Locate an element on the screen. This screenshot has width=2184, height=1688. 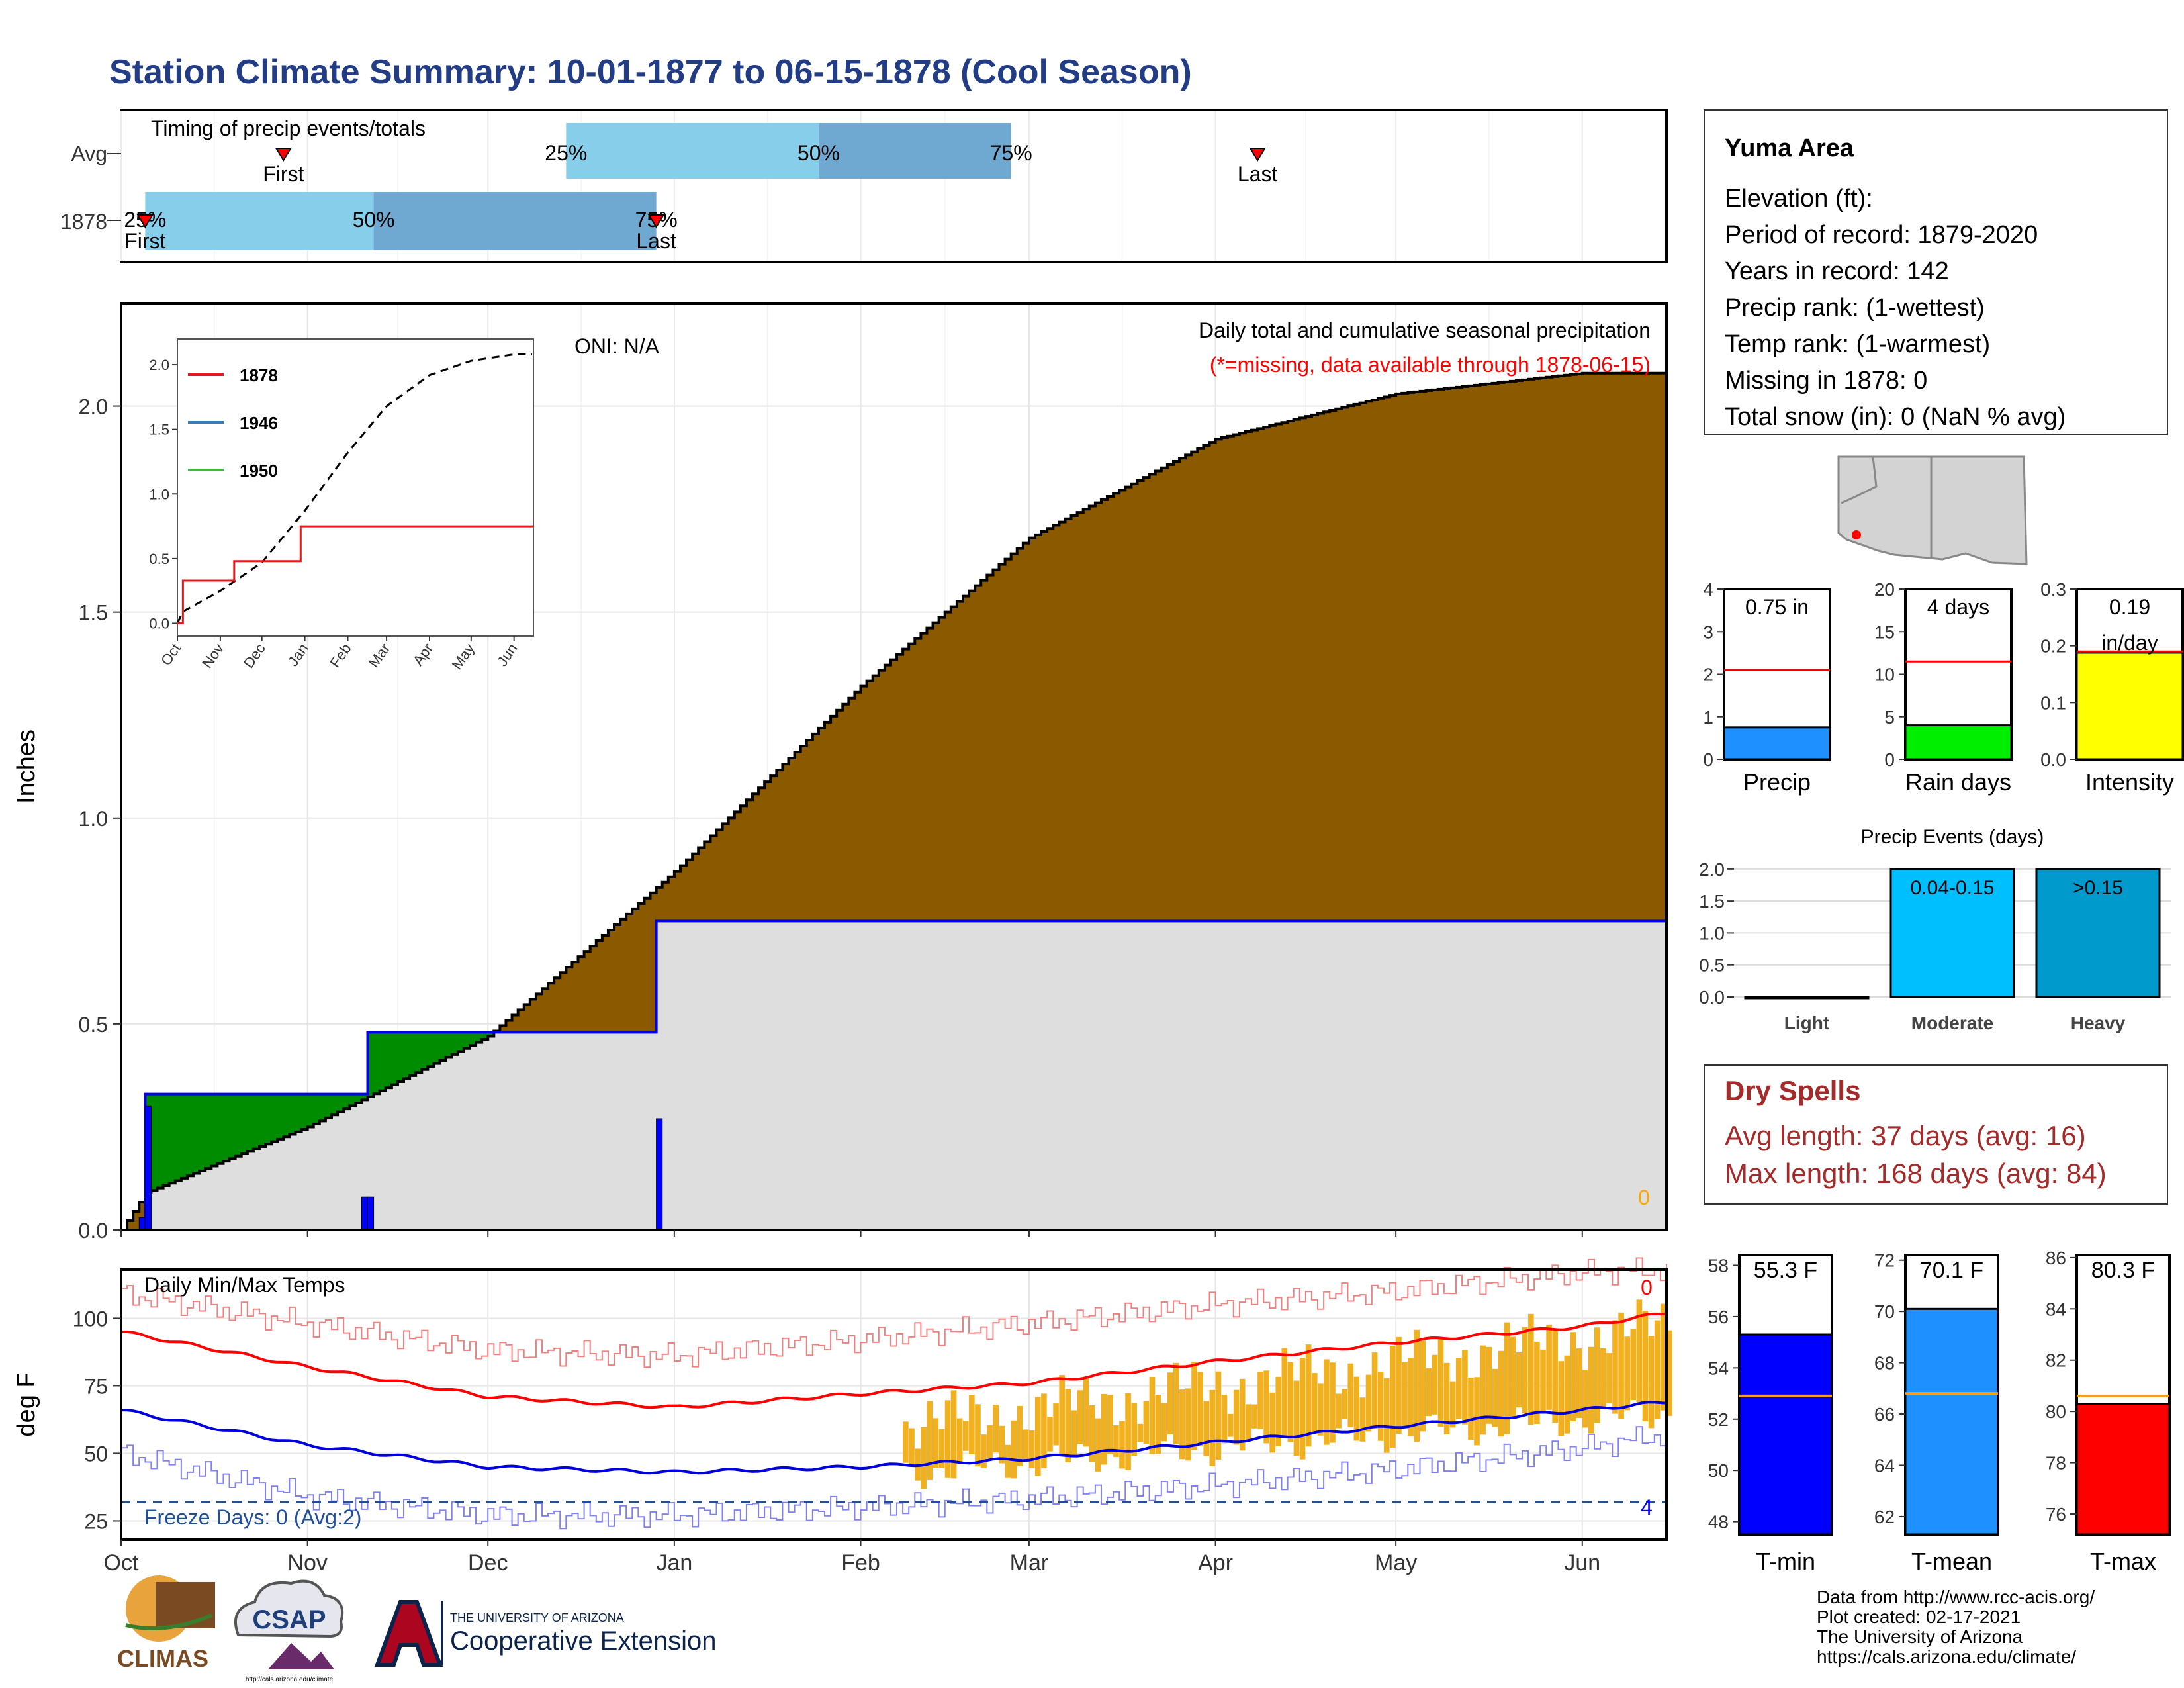
month-label: Dec is located at coordinates (488, 1562).